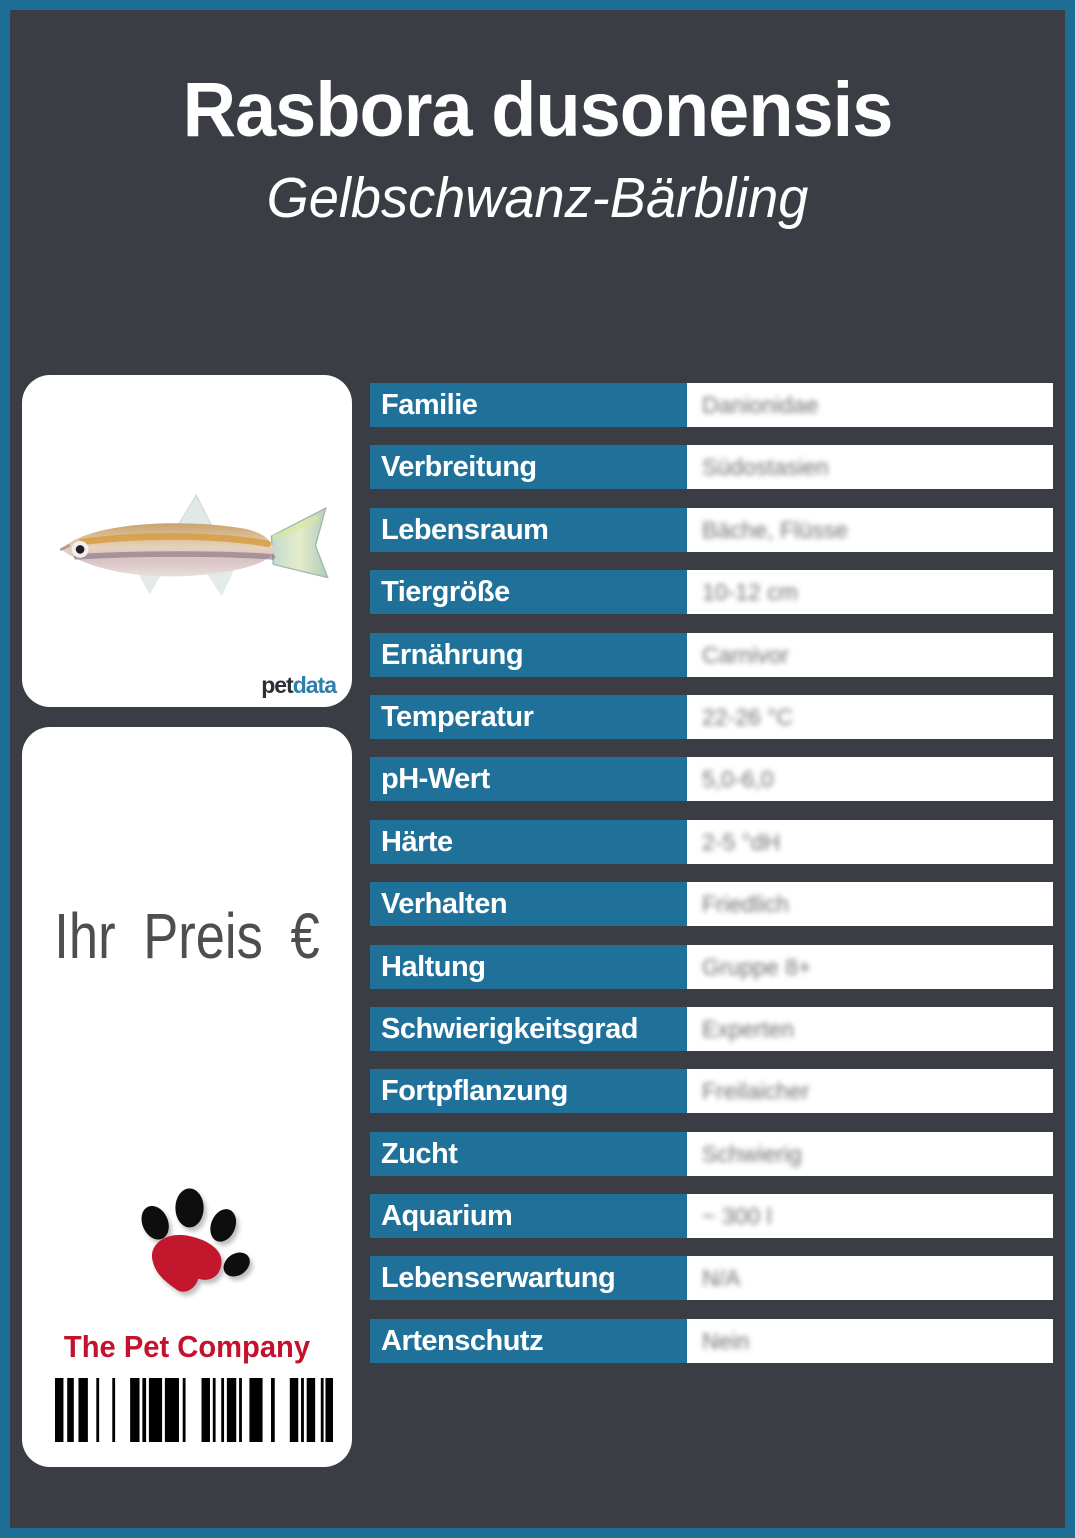 This screenshot has height=1538, width=1075. Describe the element at coordinates (870, 779) in the screenshot. I see `attribute-value: 5,0-6,0` at that location.